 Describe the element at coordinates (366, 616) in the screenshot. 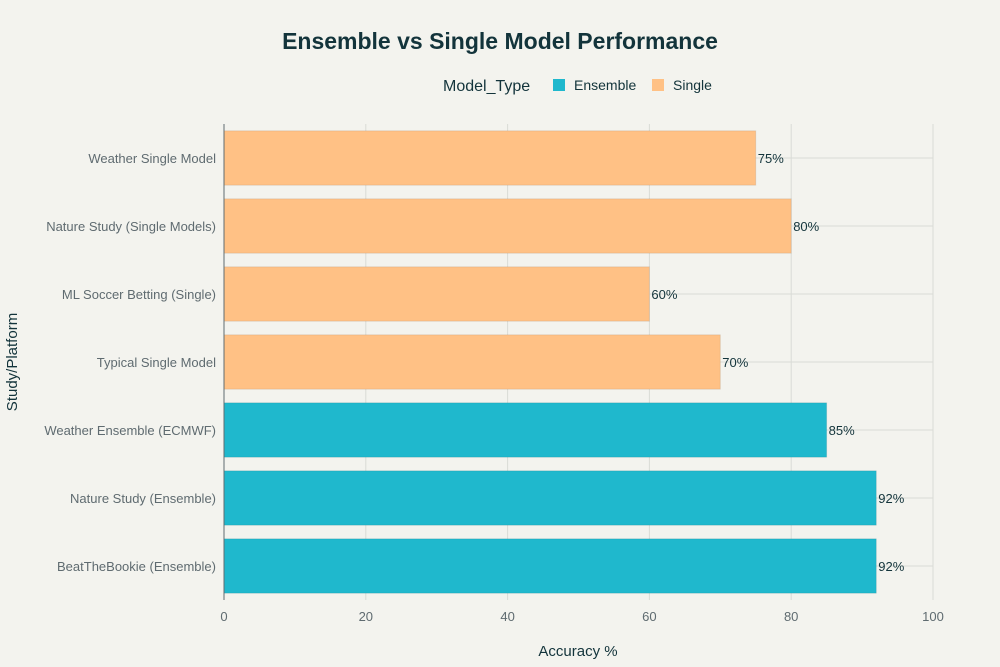

I see `x-tick-label: 20` at that location.